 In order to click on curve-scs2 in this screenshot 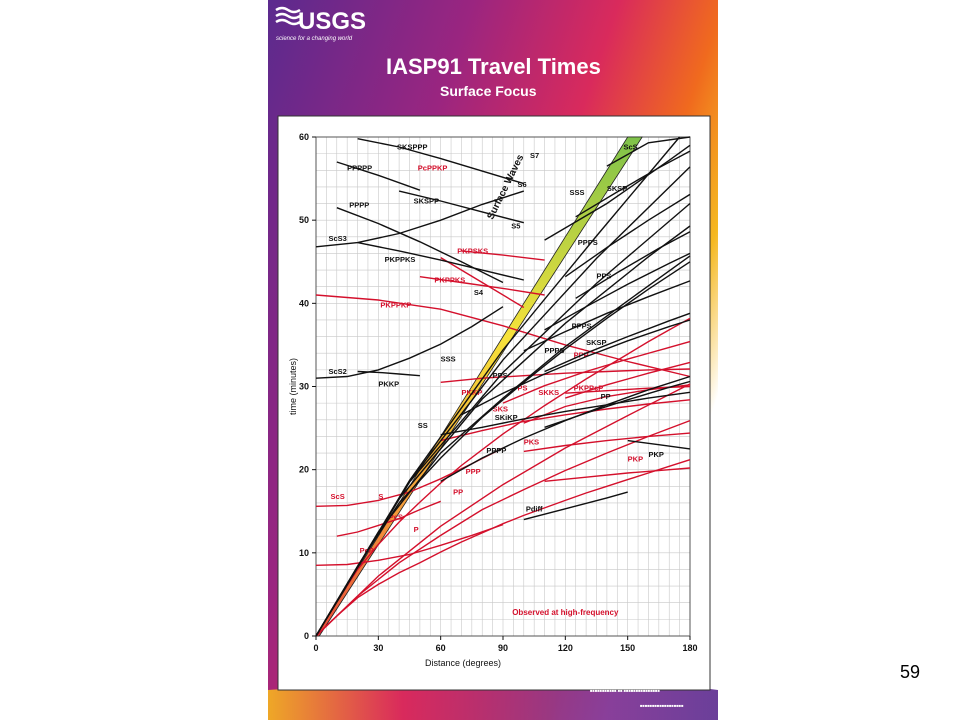, I will do `click(409, 342)`.